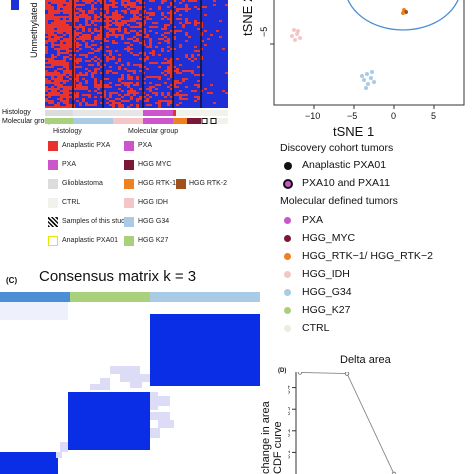 Image resolution: width=474 pixels, height=474 pixels. Describe the element at coordinates (34, 30) in the screenshot. I see `panel-a-ylabel: Unmethylated` at that location.